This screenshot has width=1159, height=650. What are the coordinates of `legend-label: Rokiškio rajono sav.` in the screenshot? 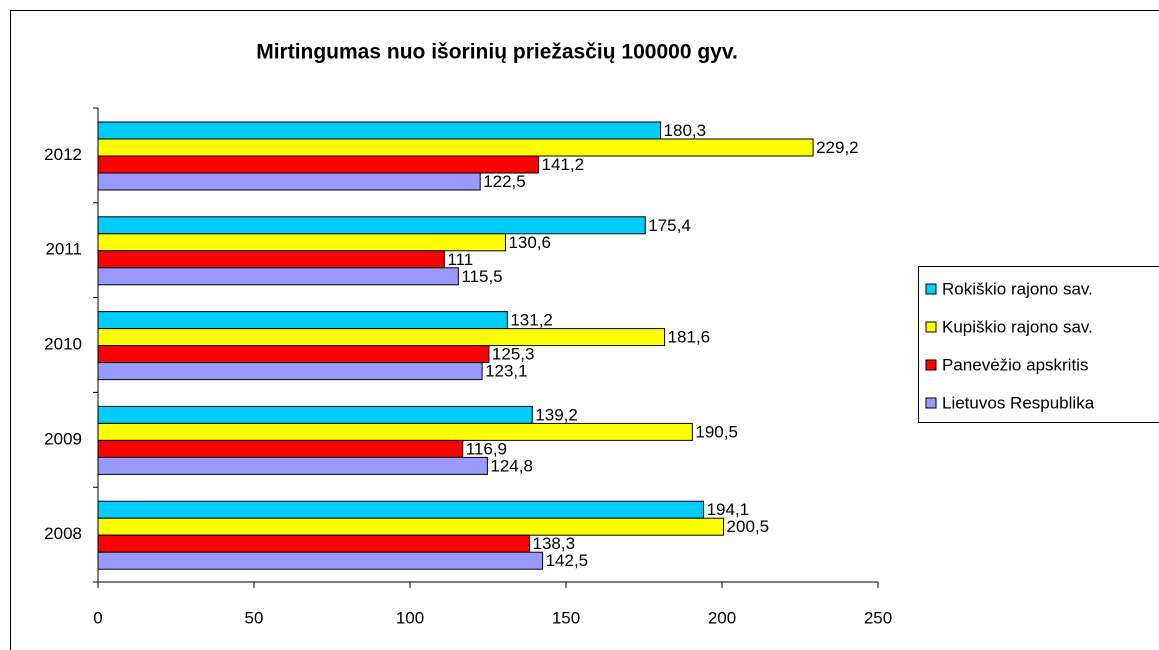 It's located at (1017, 288).